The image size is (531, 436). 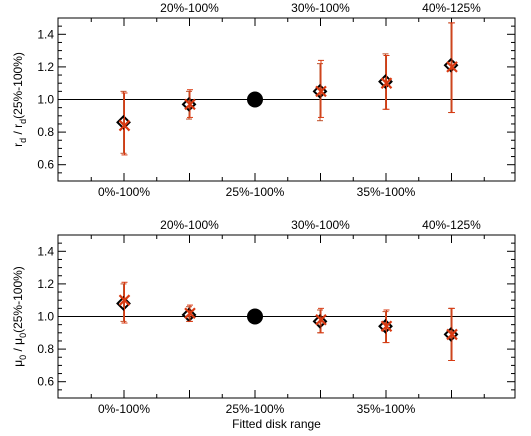 I want to click on y-axis-label: rd / rd(25%-100%), so click(x=19, y=99).